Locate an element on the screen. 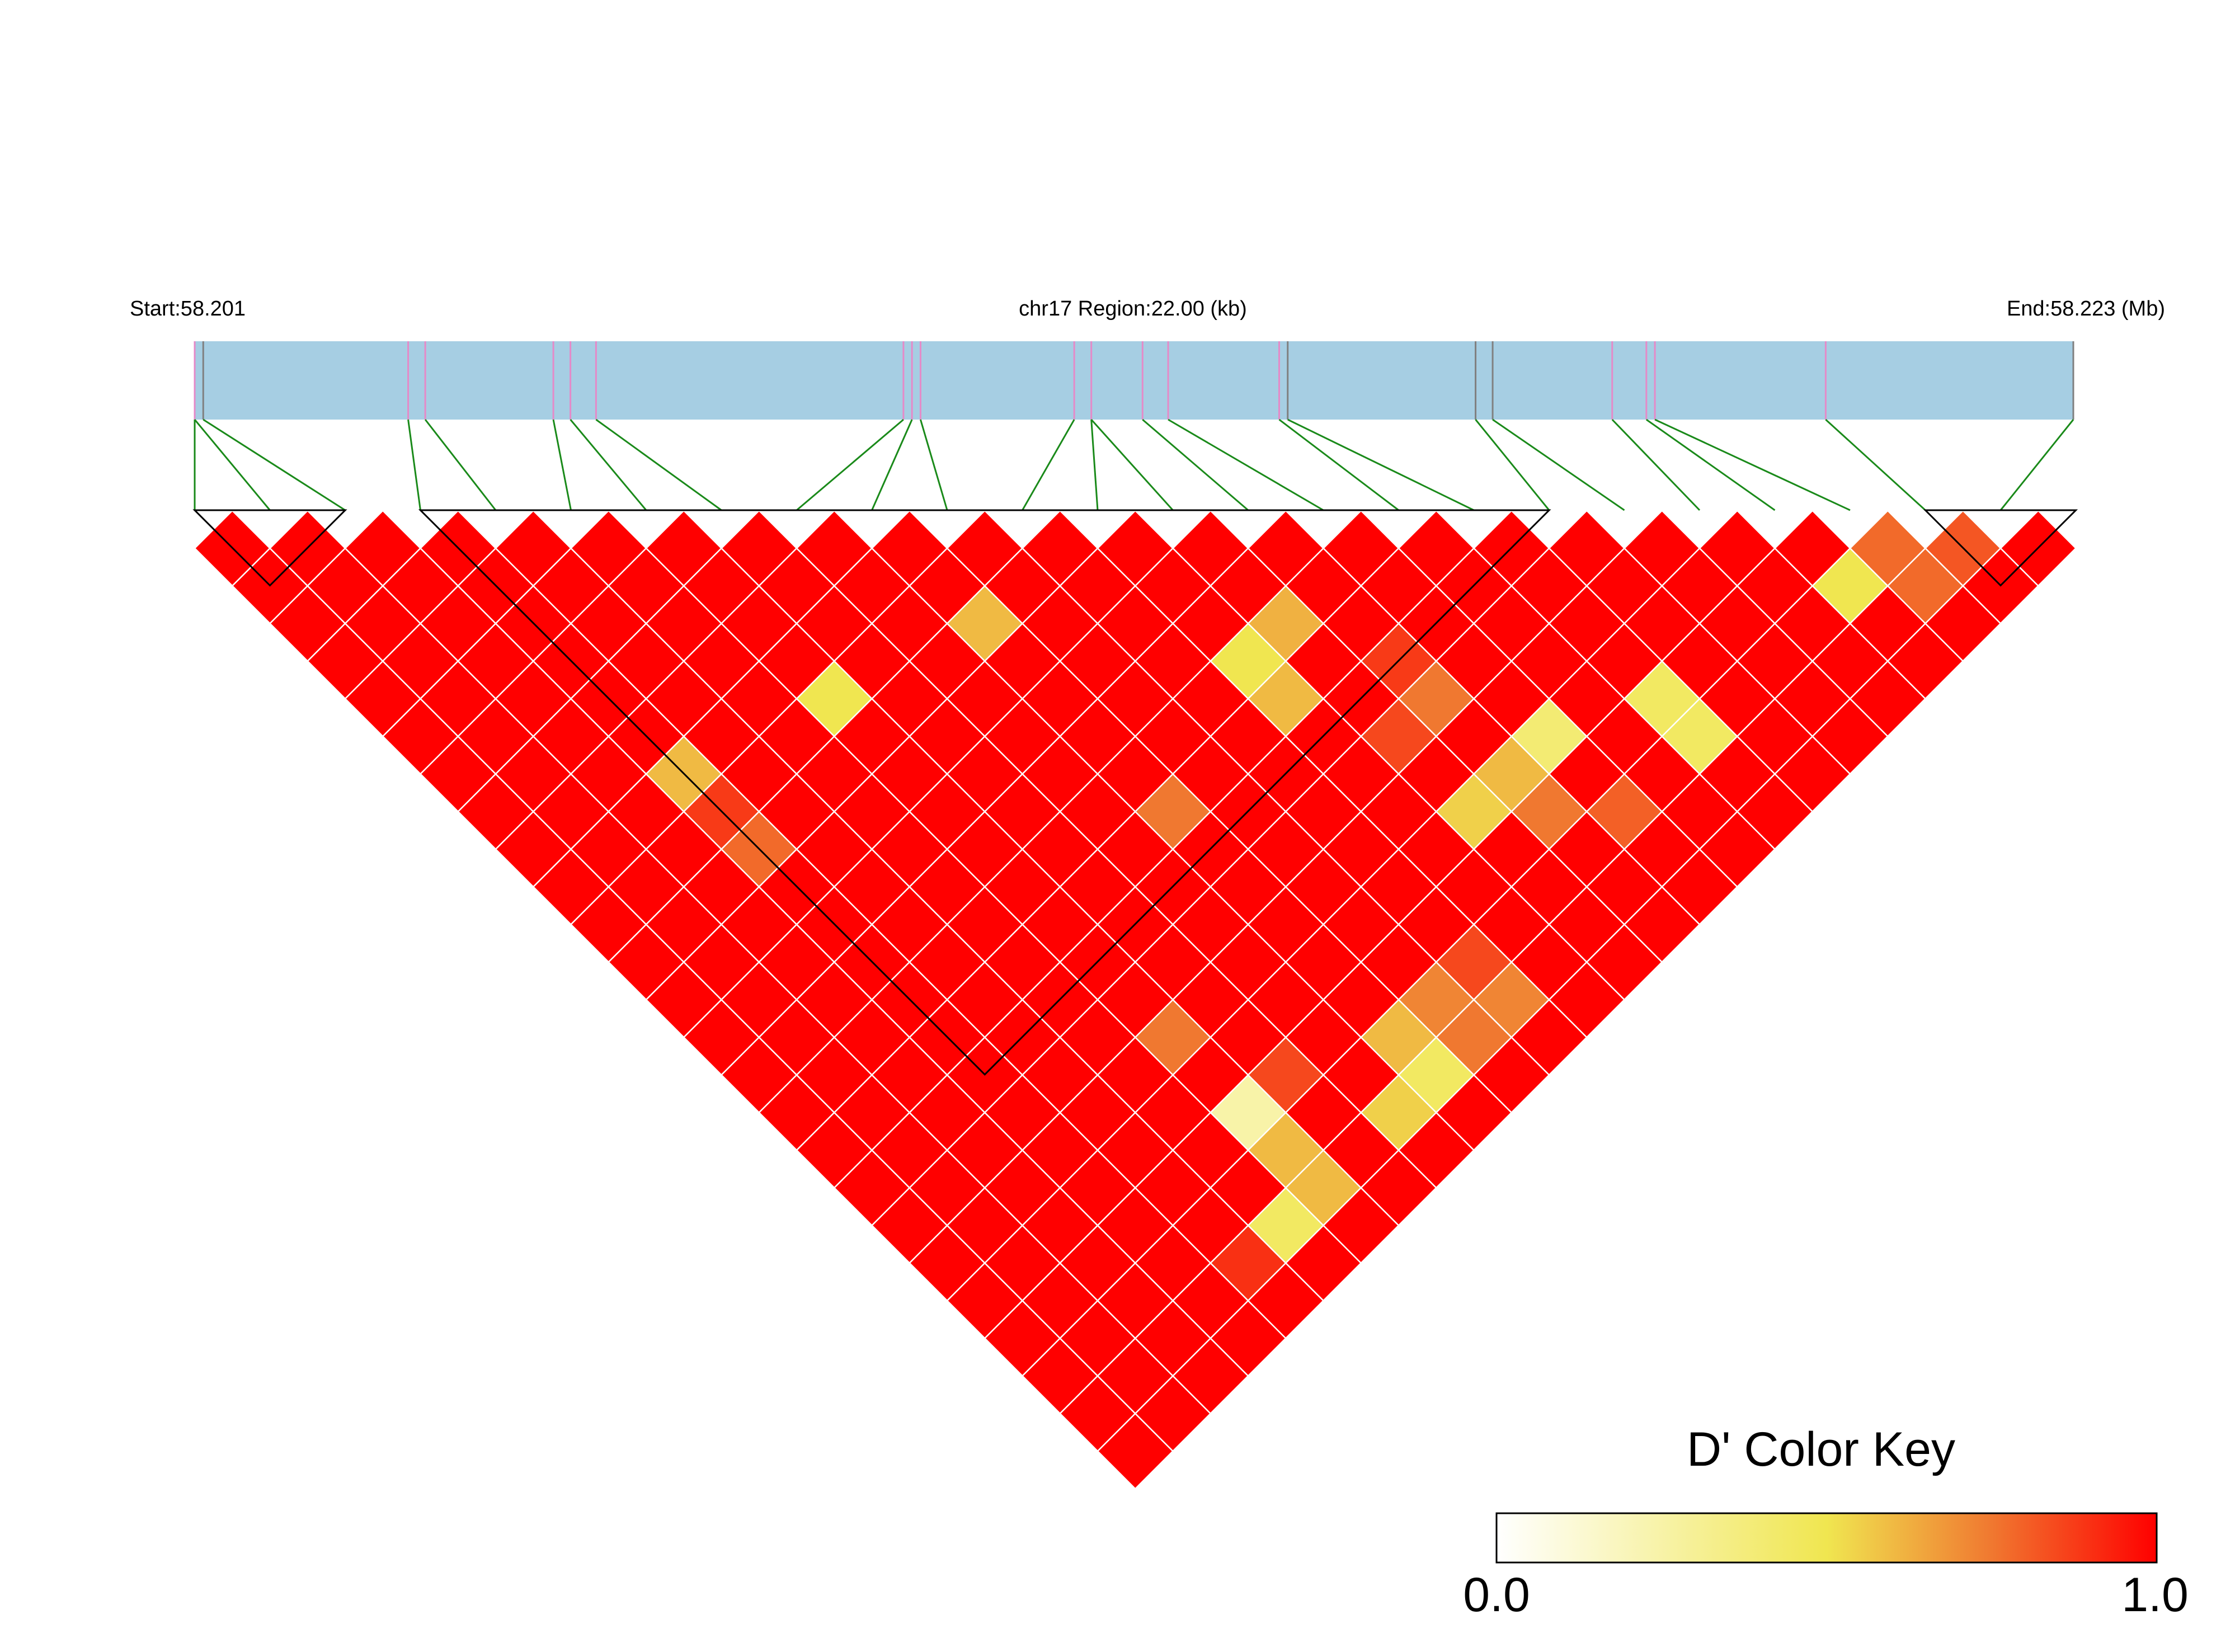 Image resolution: width=2235 pixels, height=1652 pixels. color-key-min-label: 0.0 is located at coordinates (1496, 1595).